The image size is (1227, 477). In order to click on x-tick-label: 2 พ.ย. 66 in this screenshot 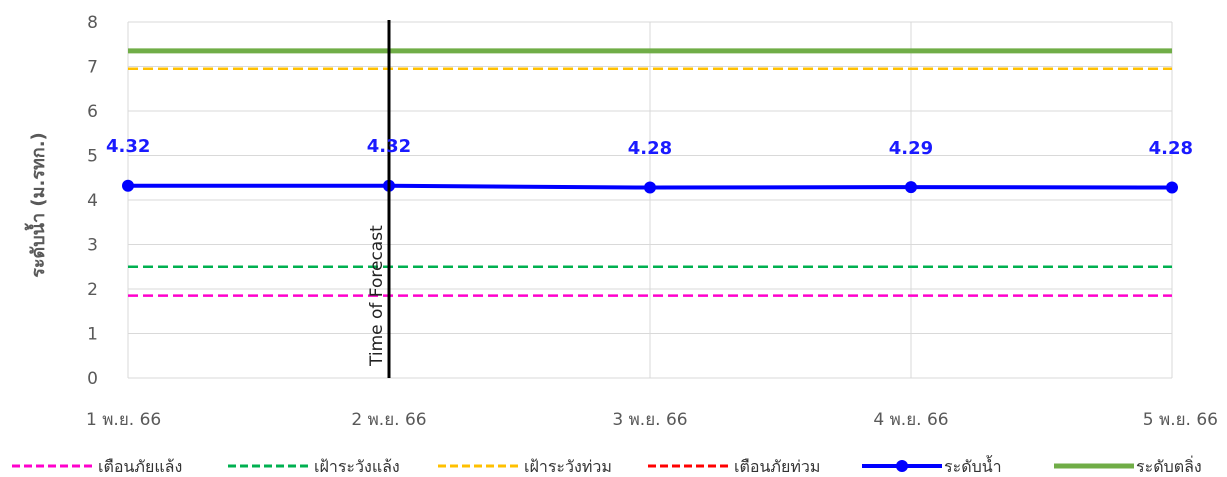, I will do `click(388, 420)`.